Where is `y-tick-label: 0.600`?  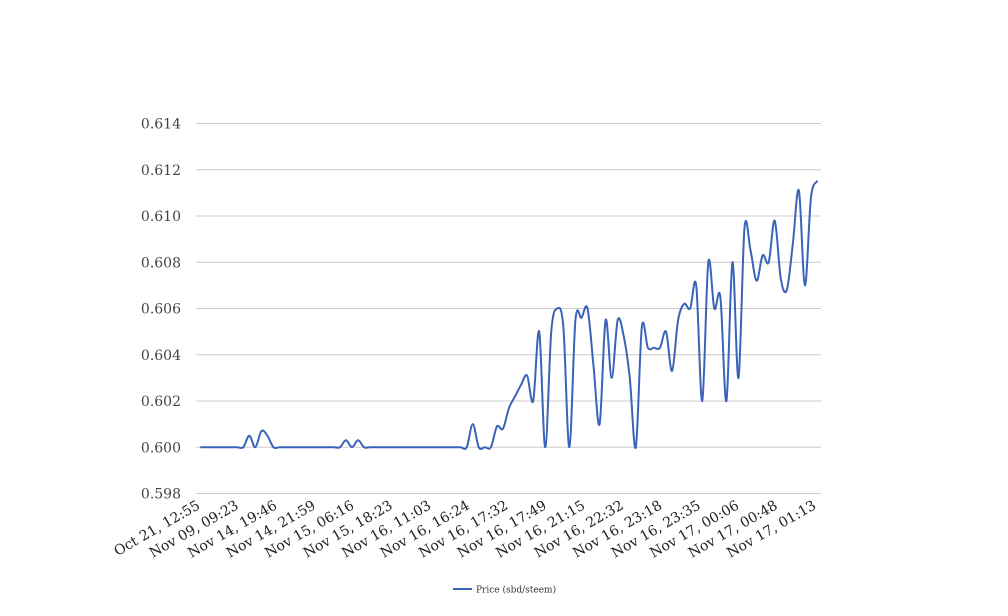 y-tick-label: 0.600 is located at coordinates (161, 448).